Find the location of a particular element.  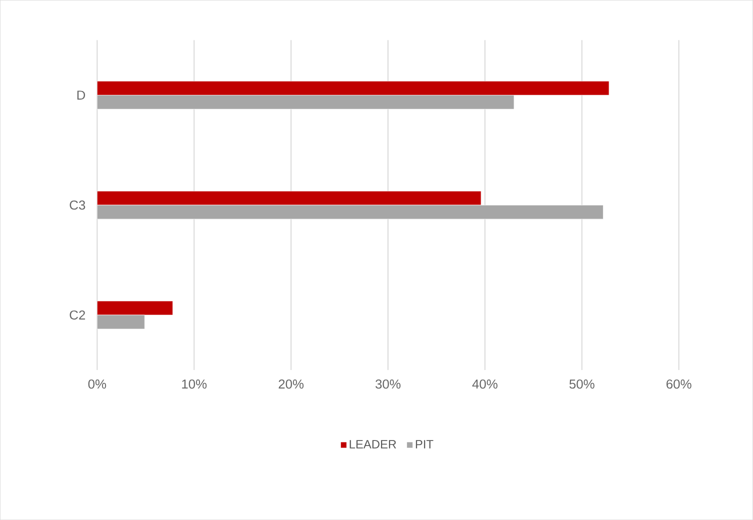

x-tick-label: 60% is located at coordinates (679, 384).